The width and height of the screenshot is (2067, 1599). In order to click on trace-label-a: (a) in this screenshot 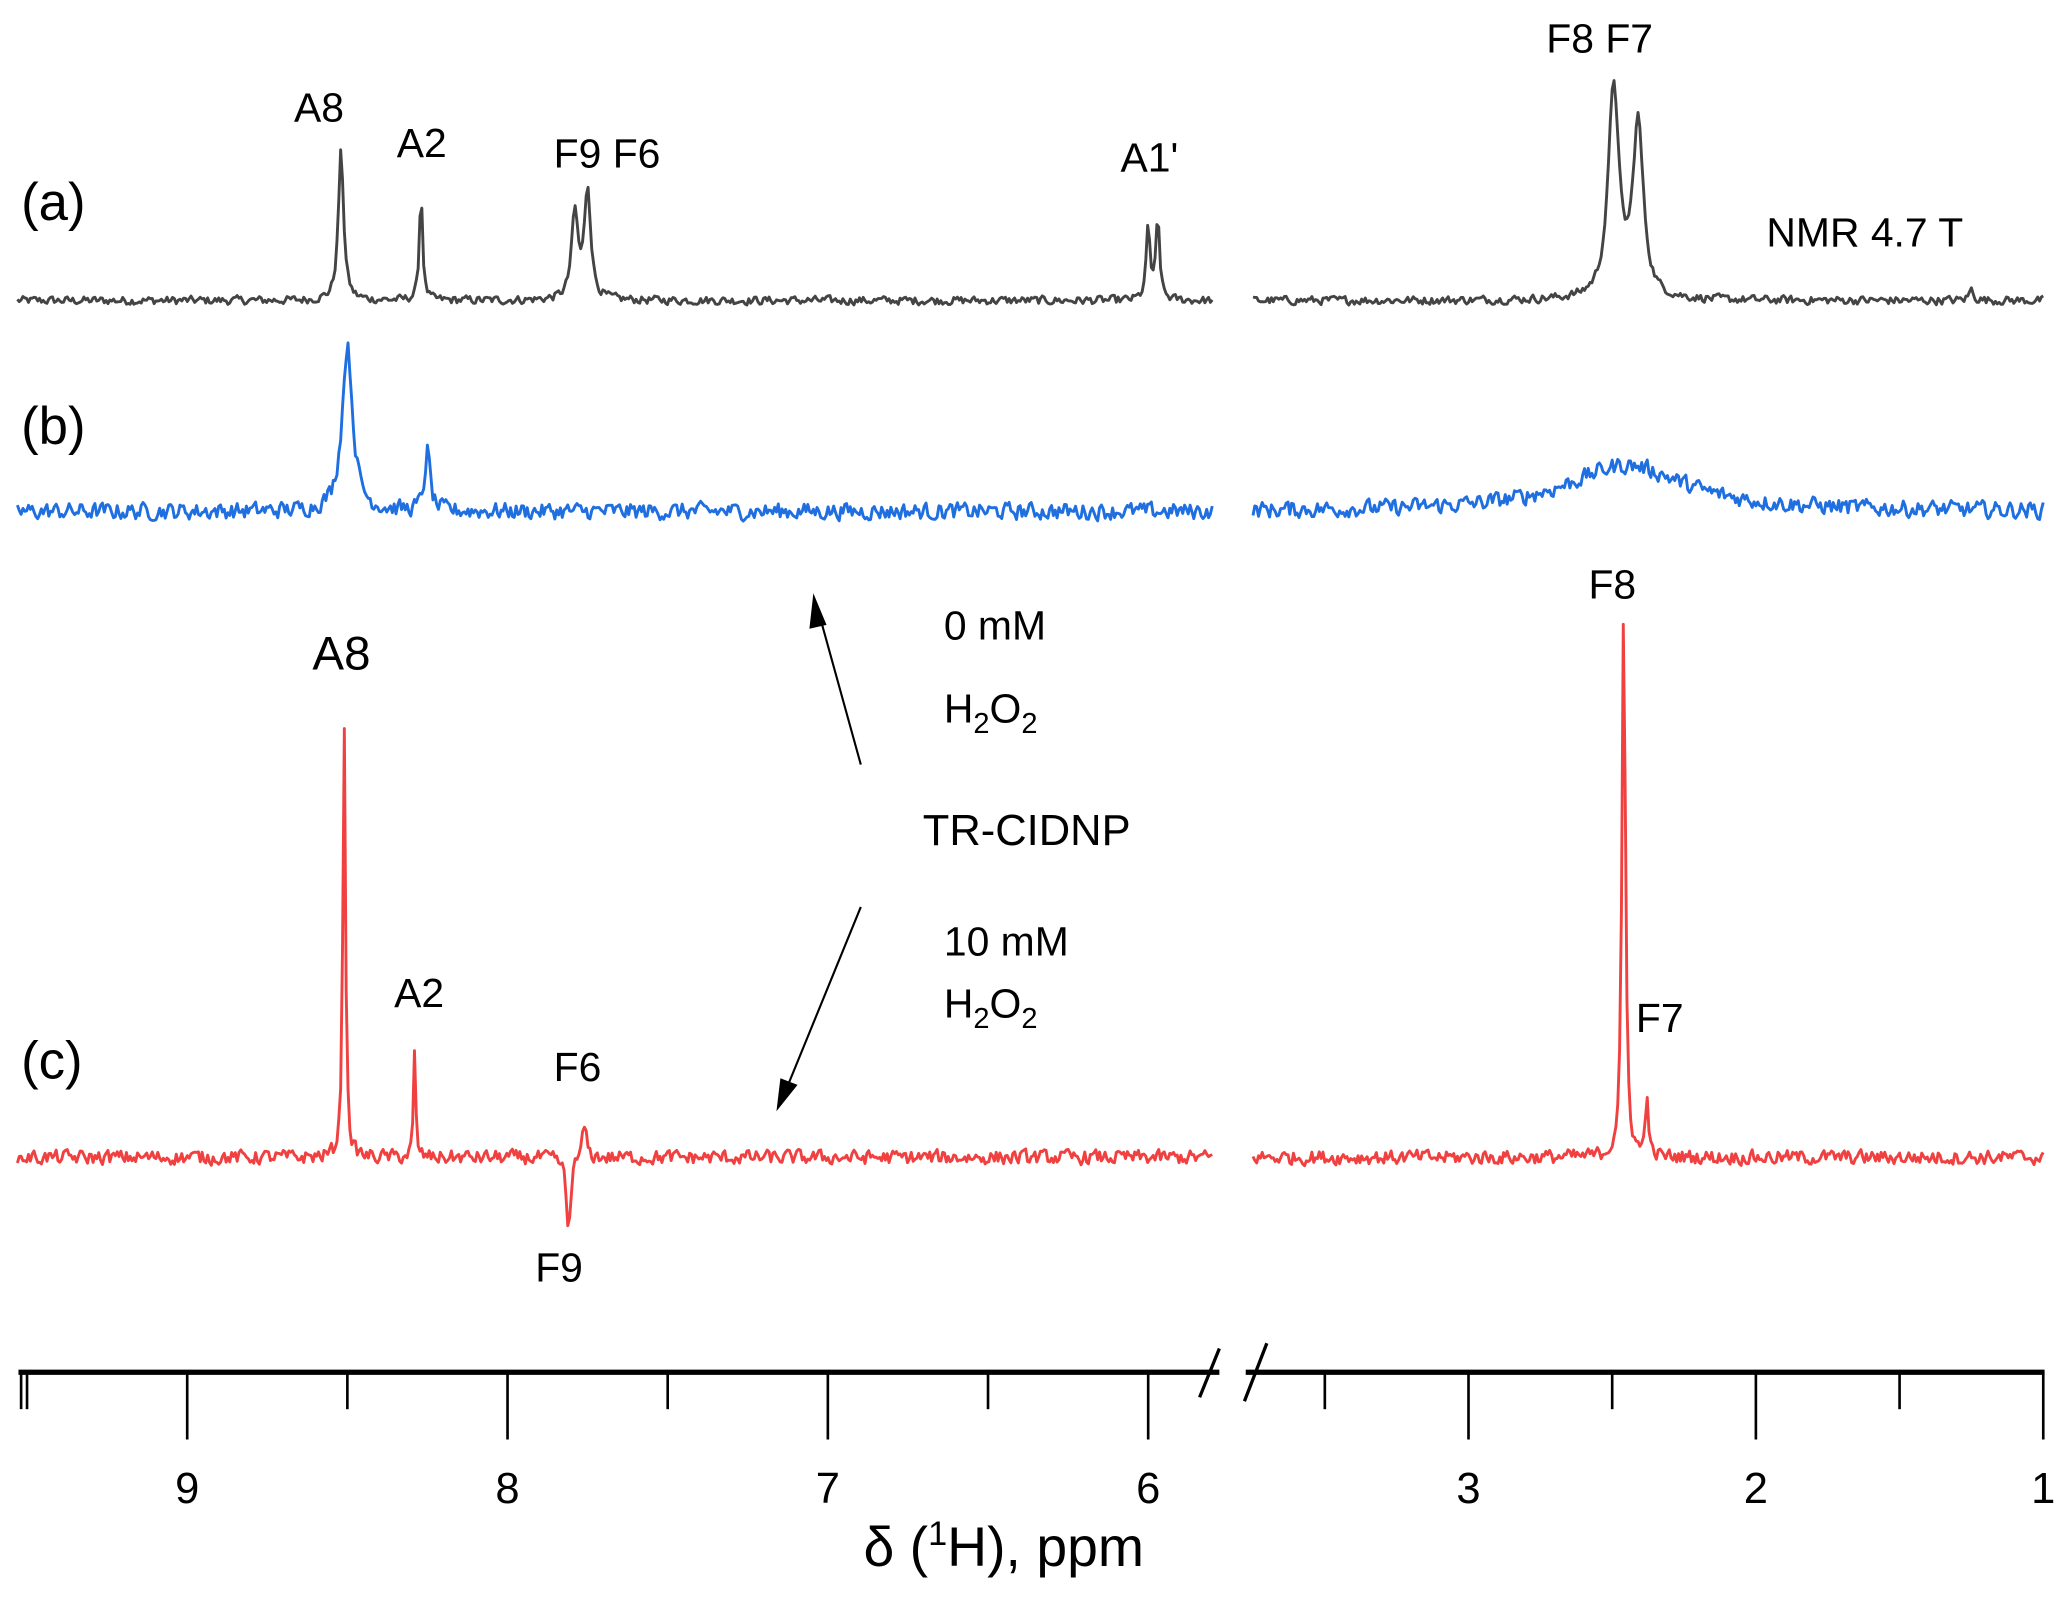, I will do `click(53, 202)`.